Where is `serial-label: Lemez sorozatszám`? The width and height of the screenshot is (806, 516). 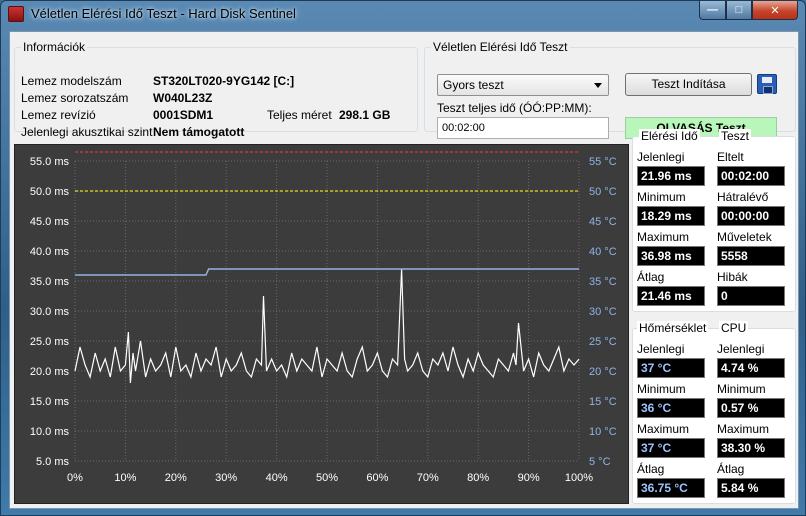
serial-label: Lemez sorozatszám is located at coordinates (75, 98).